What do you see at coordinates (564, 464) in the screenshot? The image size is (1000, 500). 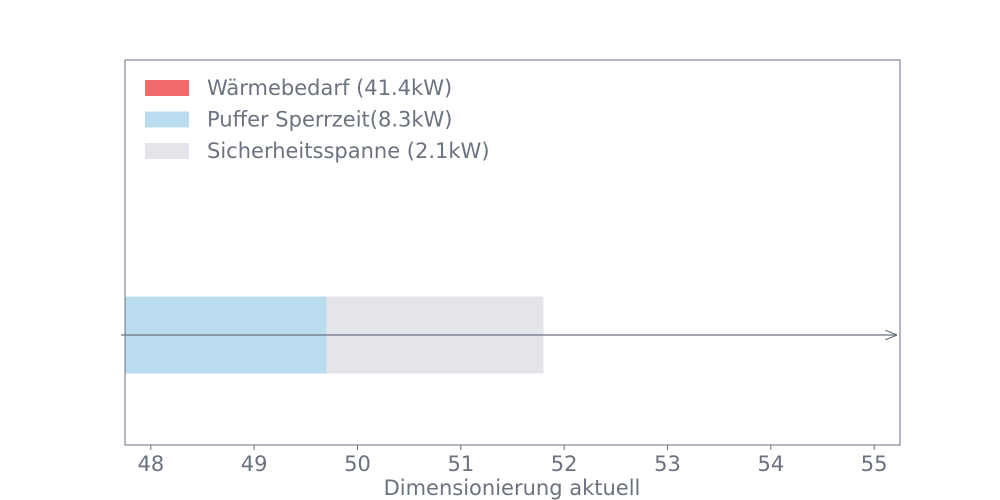 I see `x-tick-label: 52` at bounding box center [564, 464].